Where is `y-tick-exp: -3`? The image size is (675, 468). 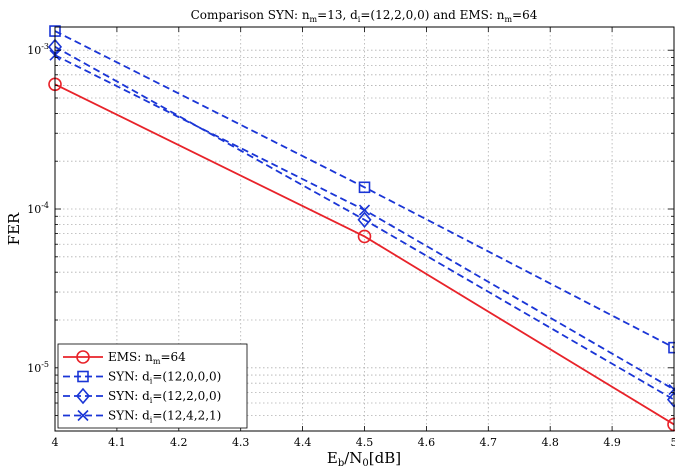
y-tick-exp: -3 is located at coordinates (45, 46).